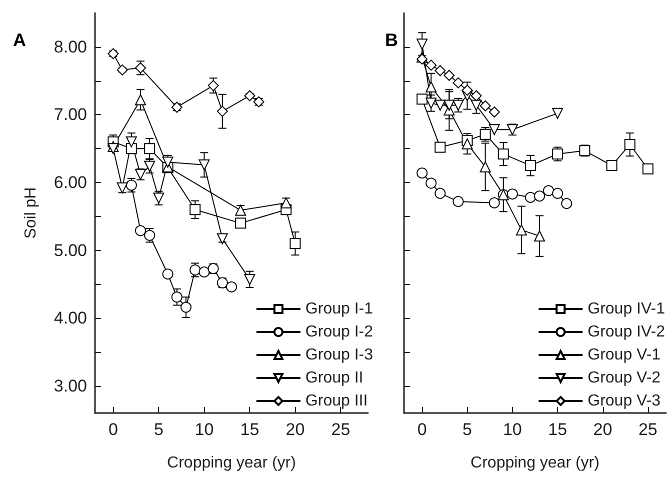  I want to click on y-tick-label: 6.00, so click(70, 182).